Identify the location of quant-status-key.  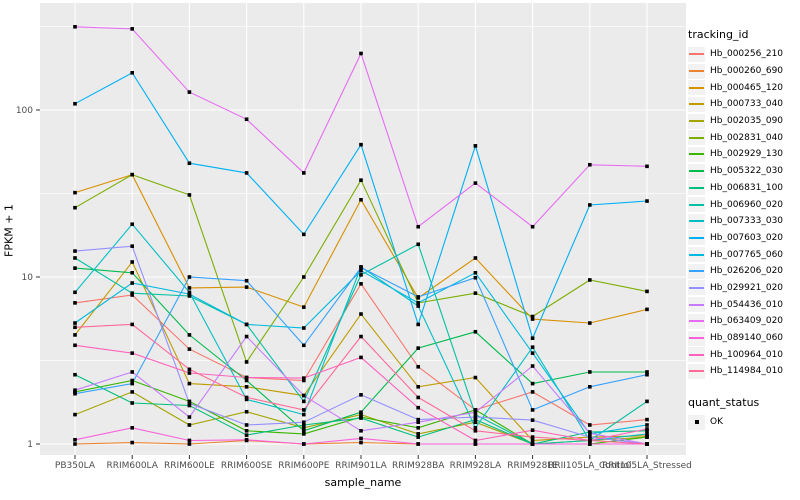
(696, 422).